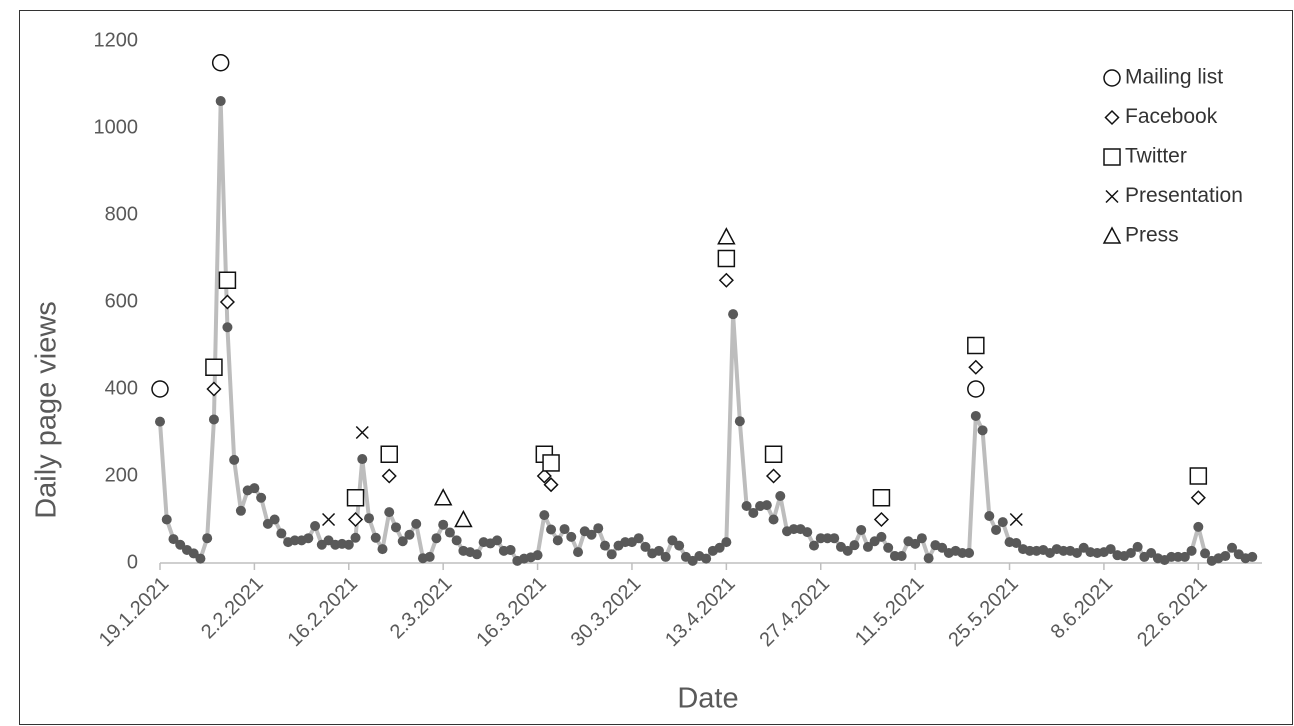 Image resolution: width=1294 pixels, height=726 pixels. I want to click on legend-label: Presentation, so click(1184, 195).